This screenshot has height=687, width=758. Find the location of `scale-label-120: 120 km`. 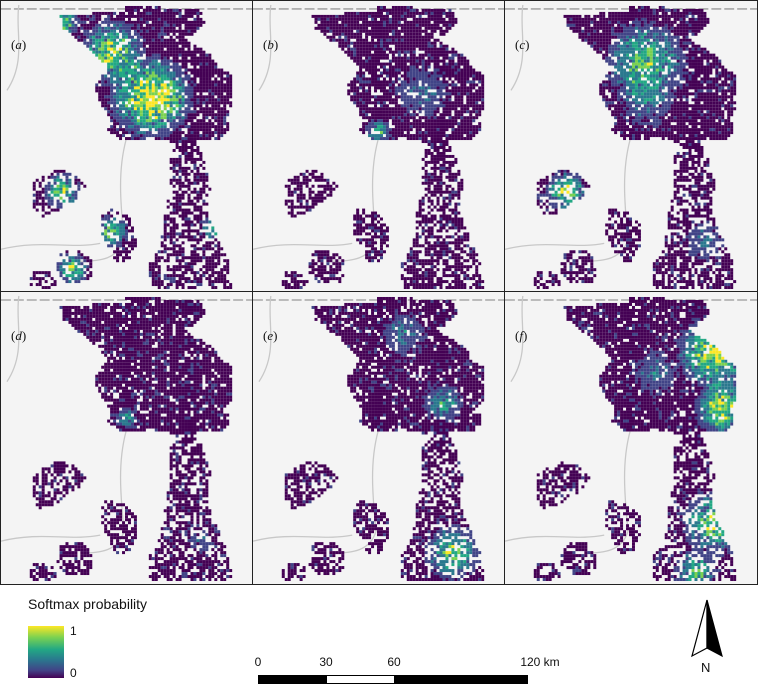

scale-label-120: 120 km is located at coordinates (540, 662).